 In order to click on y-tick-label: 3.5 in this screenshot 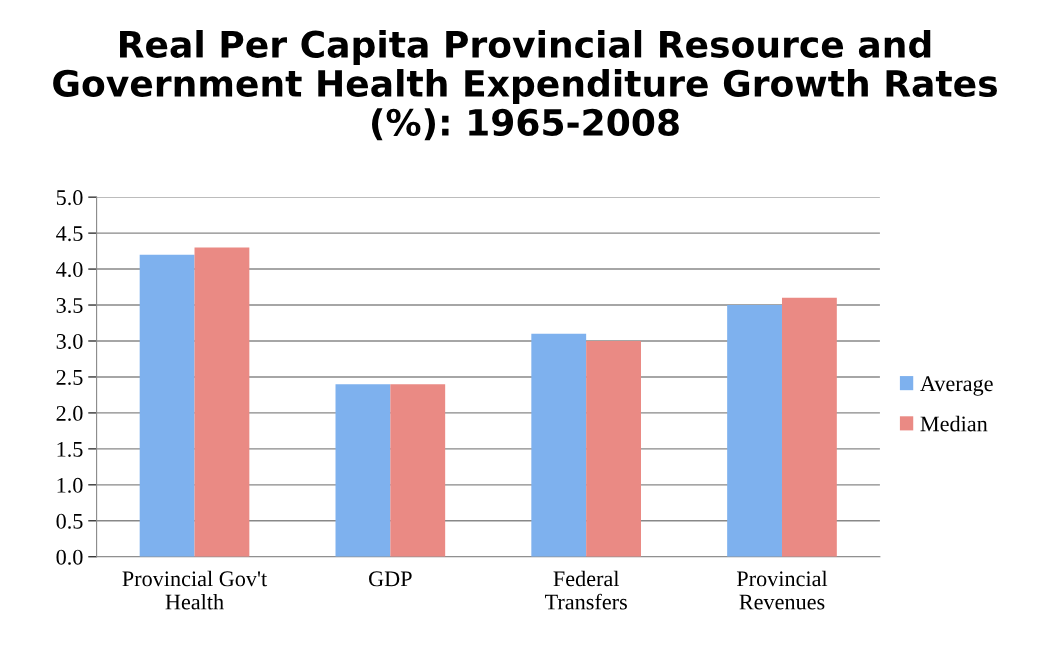, I will do `click(69, 306)`.